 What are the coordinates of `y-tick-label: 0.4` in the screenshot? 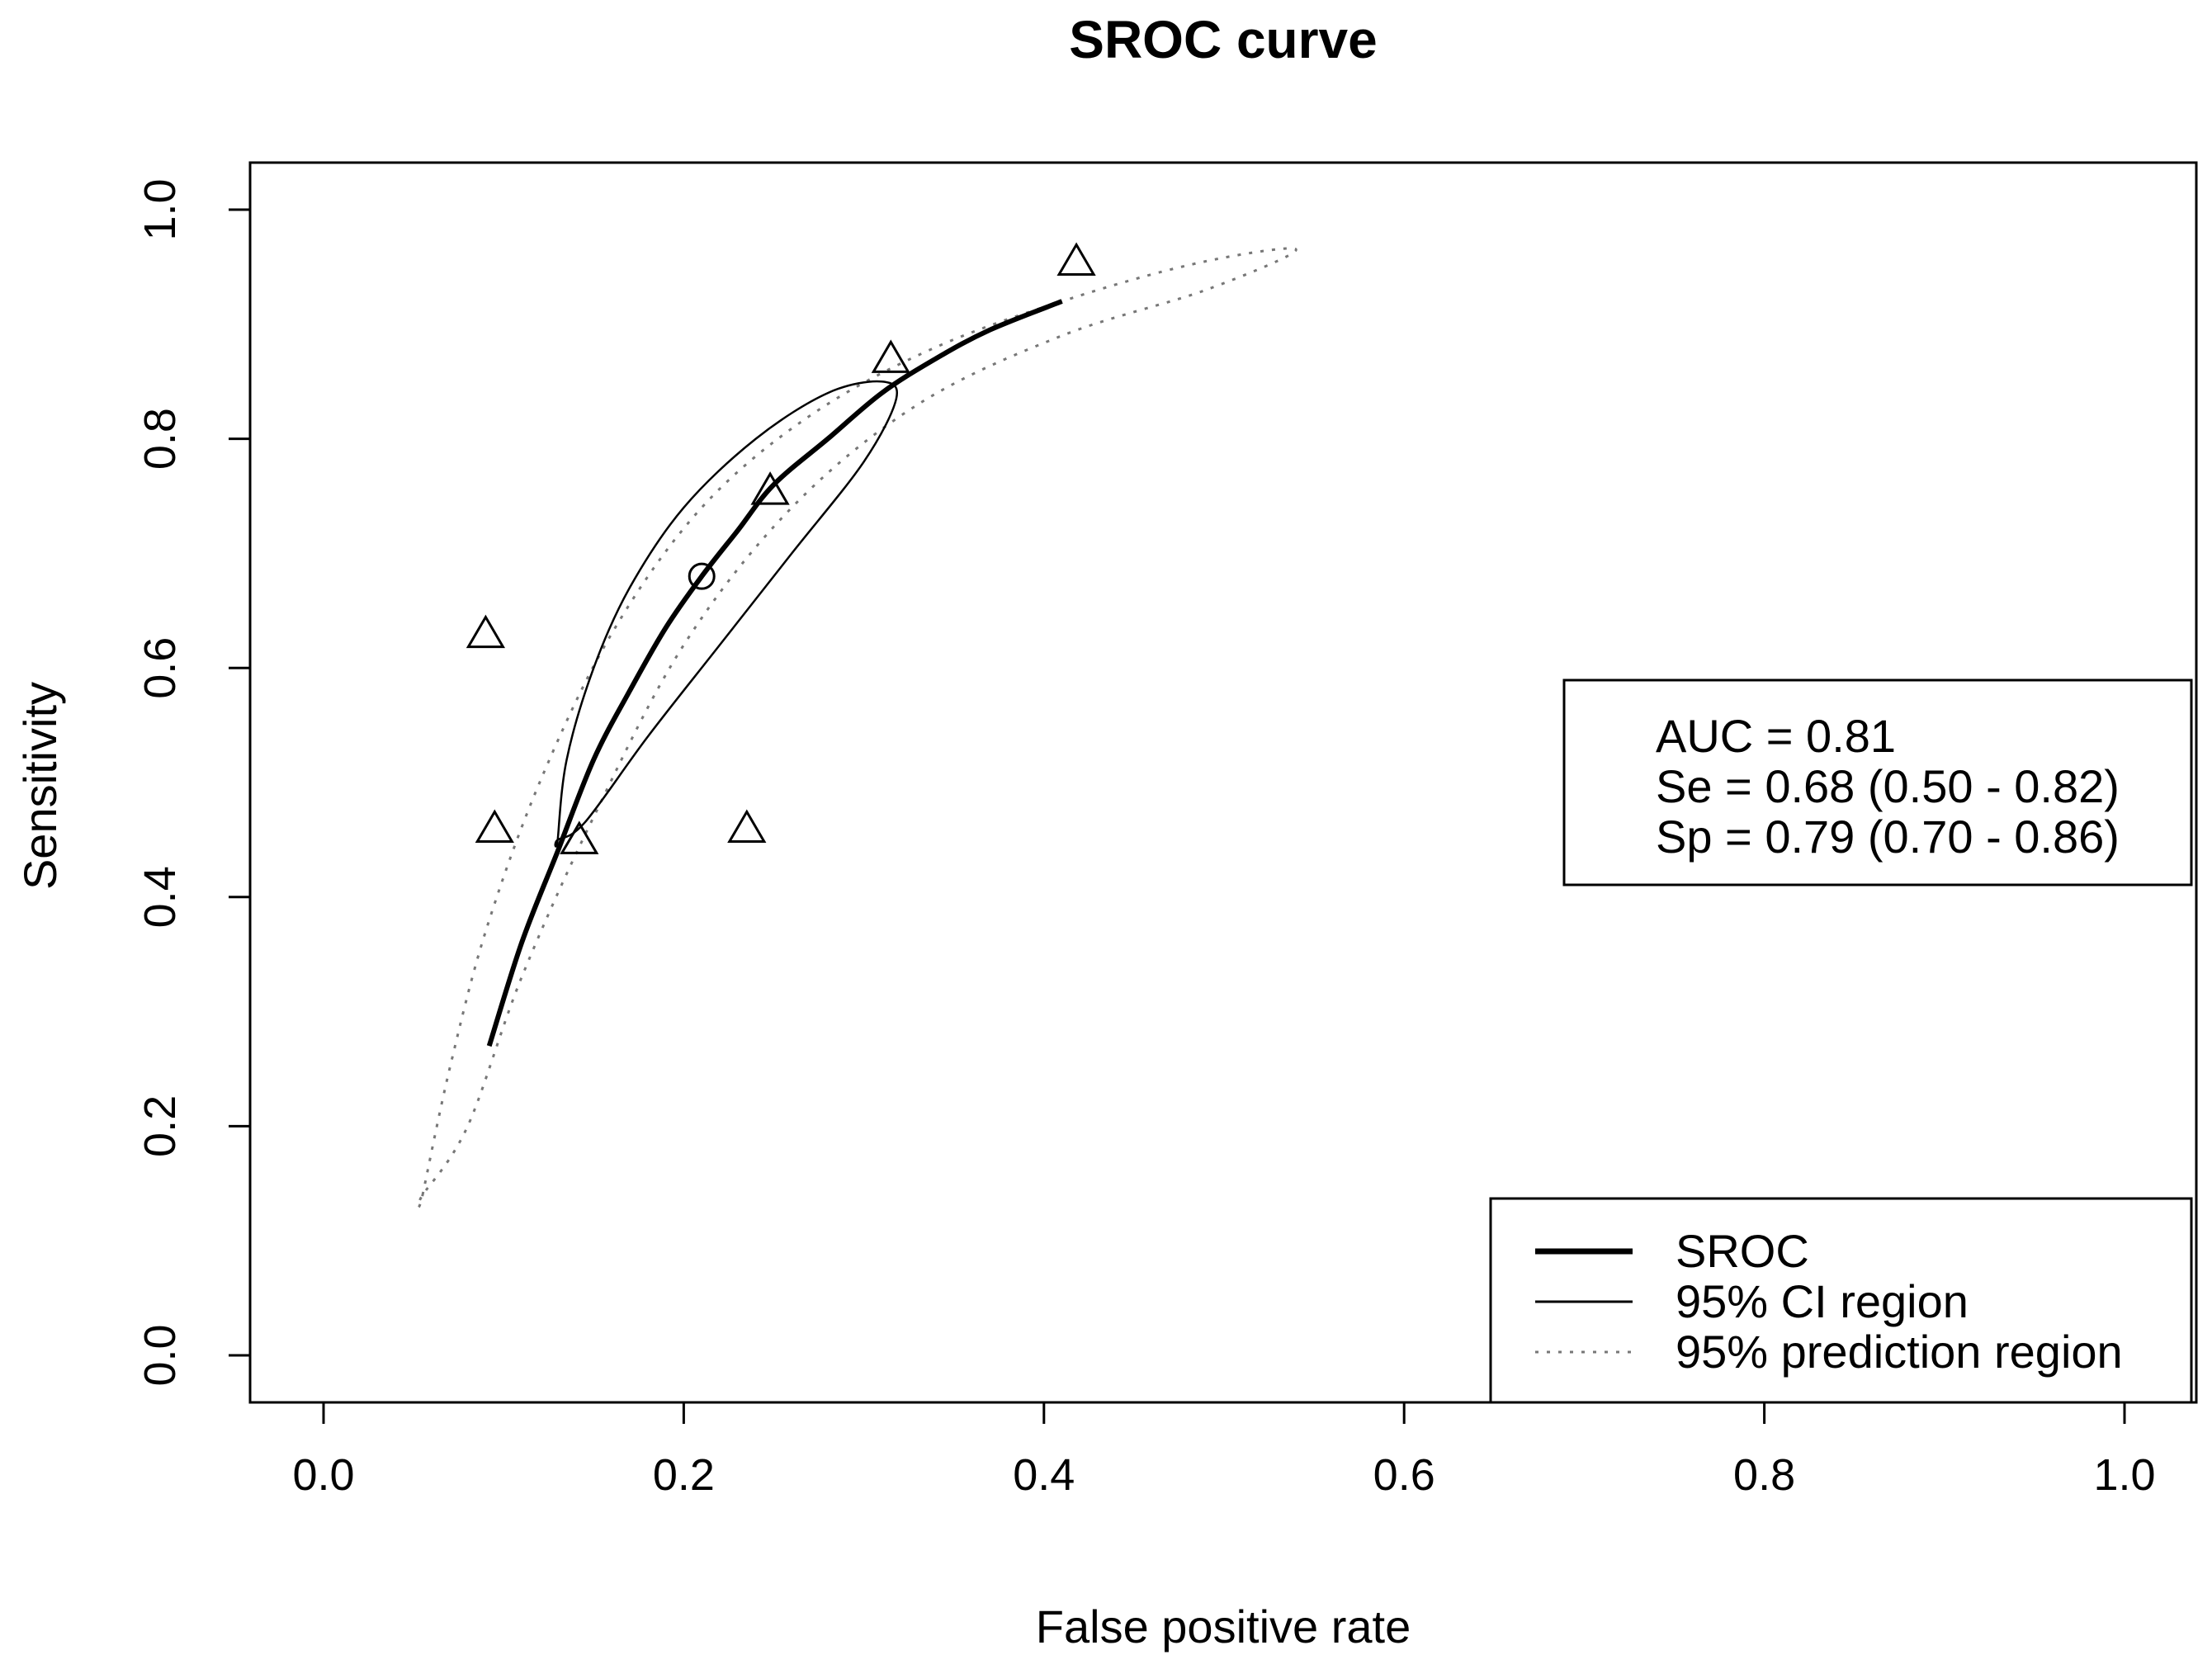 It's located at (160, 897).